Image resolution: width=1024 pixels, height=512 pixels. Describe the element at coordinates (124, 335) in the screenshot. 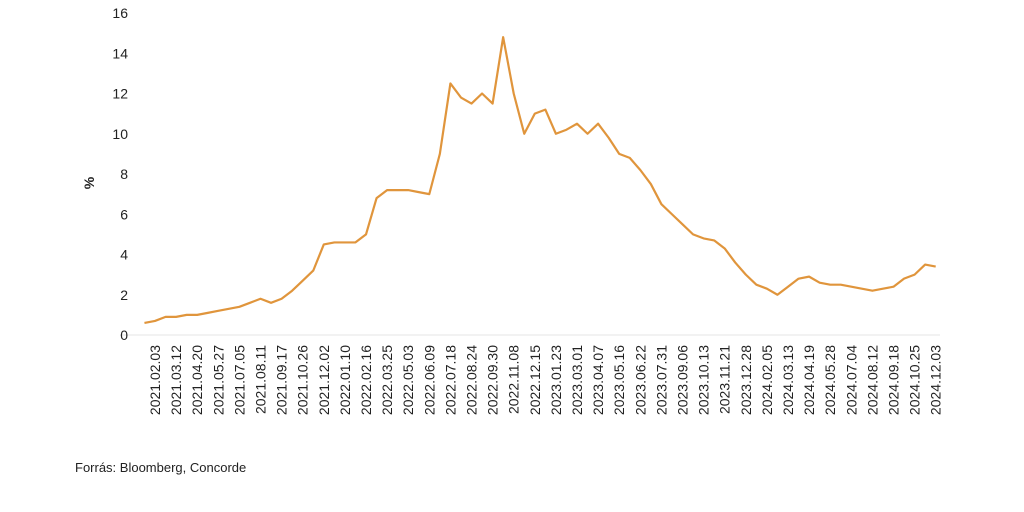

I see `y-tick-label: 0` at that location.